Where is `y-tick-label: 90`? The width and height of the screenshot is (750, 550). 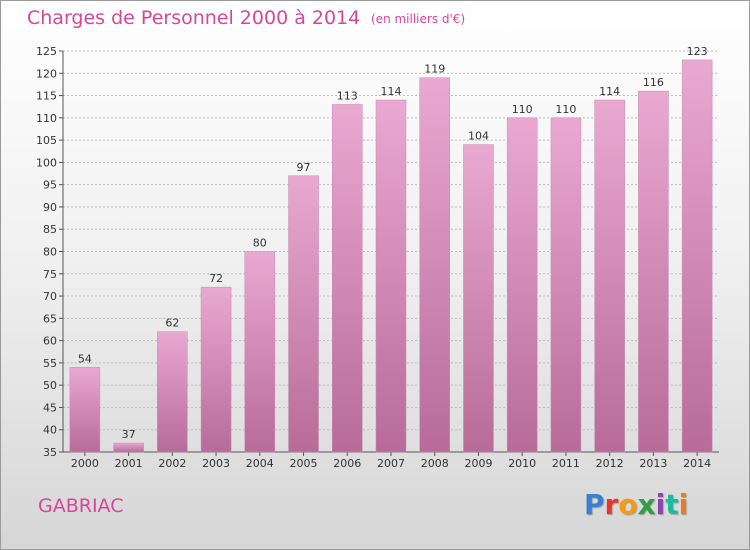
y-tick-label: 90 is located at coordinates (50, 207).